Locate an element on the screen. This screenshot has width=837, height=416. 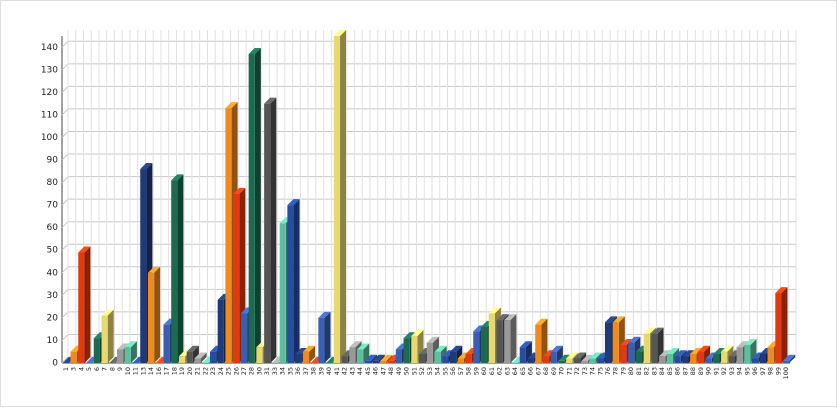
x-tick-label: 100 is located at coordinates (786, 373).